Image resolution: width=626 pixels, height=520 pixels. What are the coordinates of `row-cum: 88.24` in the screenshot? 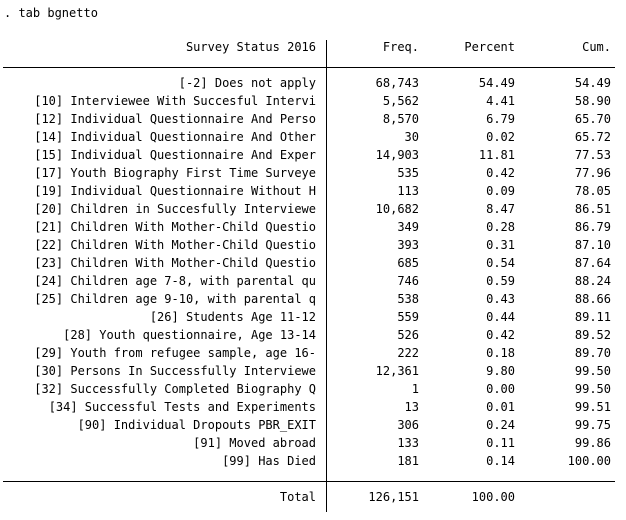 It's located at (592, 281).